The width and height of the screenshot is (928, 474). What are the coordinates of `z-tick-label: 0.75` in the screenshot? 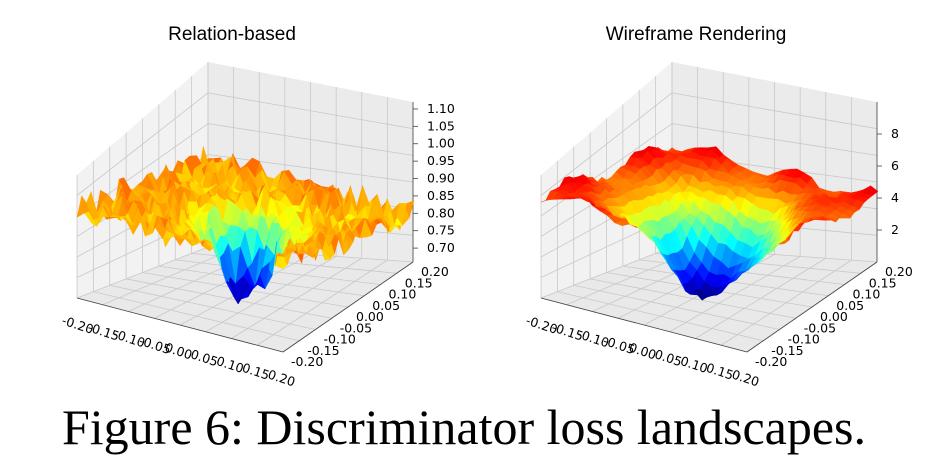 It's located at (441, 230).